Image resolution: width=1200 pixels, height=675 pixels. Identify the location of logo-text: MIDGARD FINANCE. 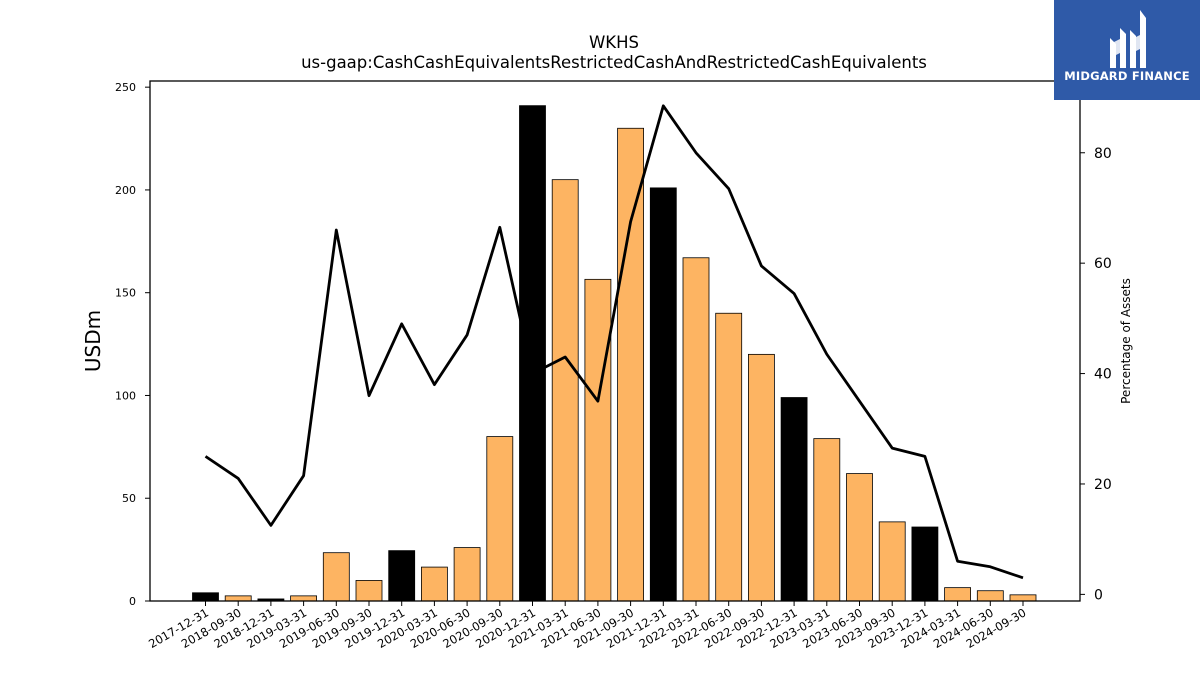
(1127, 76).